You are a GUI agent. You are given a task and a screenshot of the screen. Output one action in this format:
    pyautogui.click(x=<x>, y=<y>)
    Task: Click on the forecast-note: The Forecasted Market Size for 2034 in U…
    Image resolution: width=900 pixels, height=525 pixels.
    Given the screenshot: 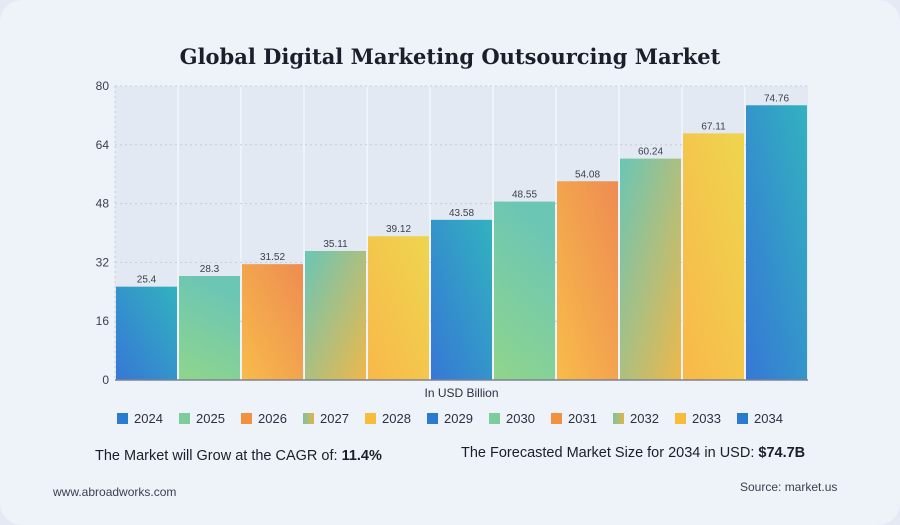 What is the action you would take?
    pyautogui.click(x=633, y=453)
    